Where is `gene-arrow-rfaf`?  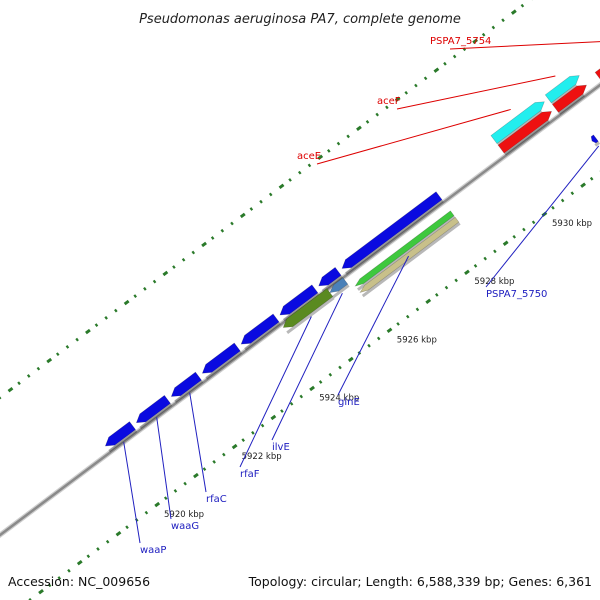 gene-arrow-rfaf is located at coordinates (308, 308).